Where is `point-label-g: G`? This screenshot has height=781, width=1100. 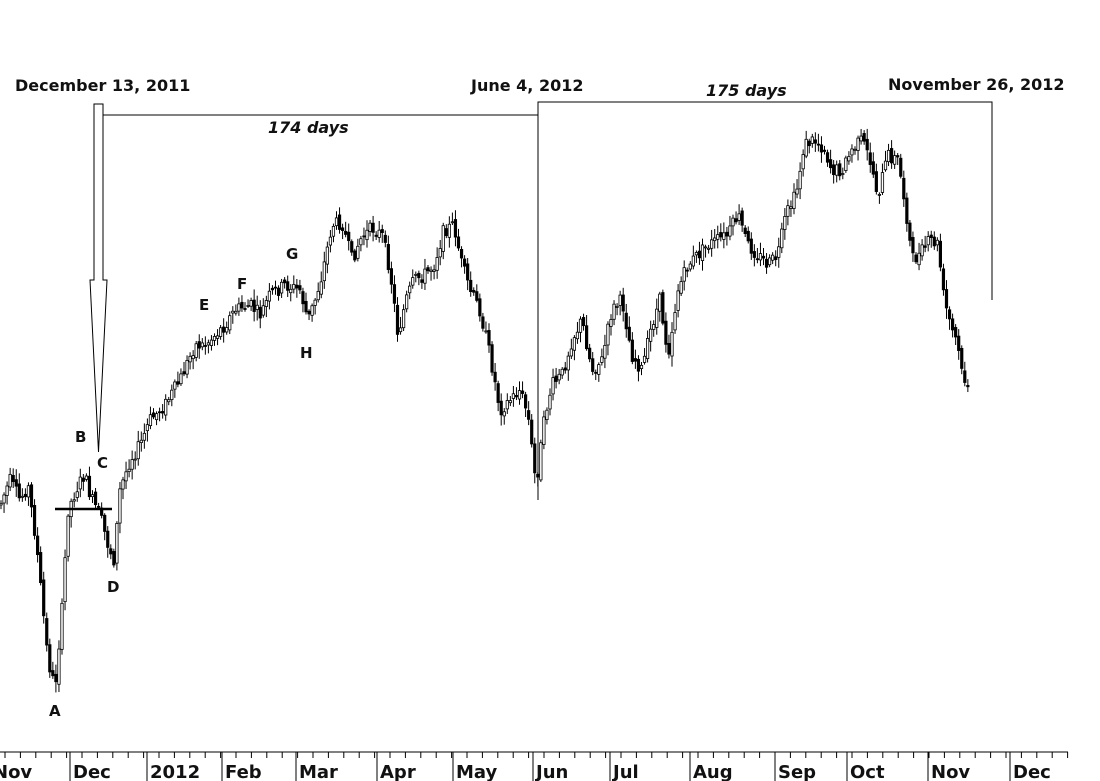 point-label-g: G is located at coordinates (292, 254).